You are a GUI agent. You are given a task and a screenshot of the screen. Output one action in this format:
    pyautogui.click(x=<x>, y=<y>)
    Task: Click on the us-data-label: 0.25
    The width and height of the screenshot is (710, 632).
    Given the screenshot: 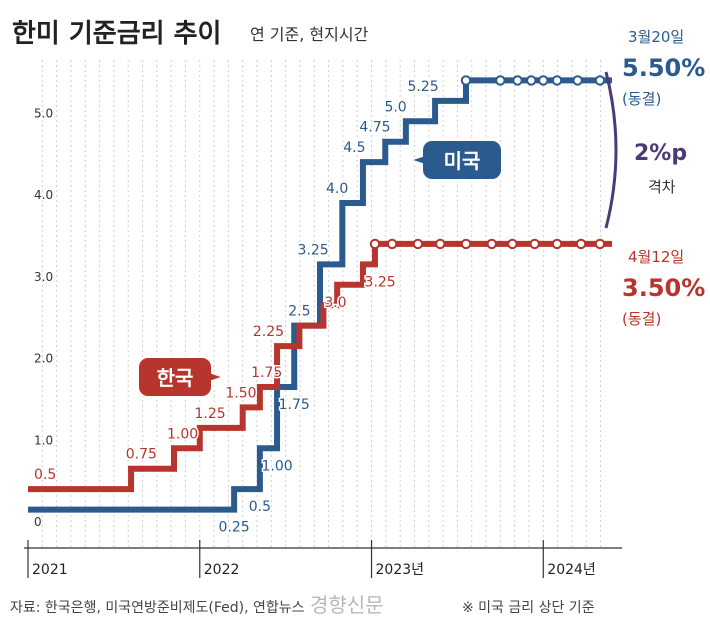 What is the action you would take?
    pyautogui.click(x=234, y=528)
    